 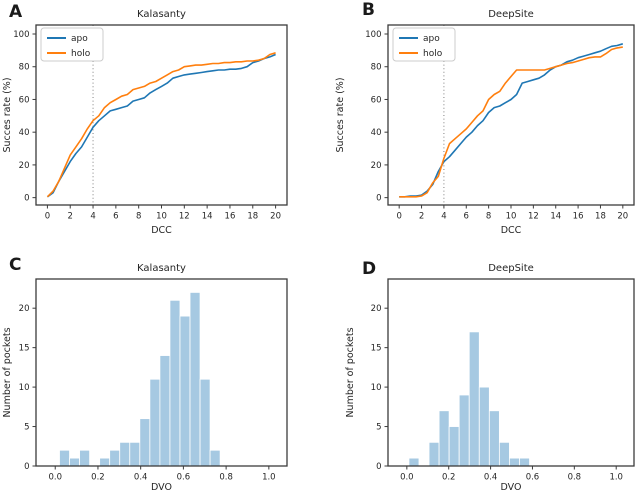 What do you see at coordinates (141, 478) in the screenshot?
I see `x-tick-label: 0.4` at bounding box center [141, 478].